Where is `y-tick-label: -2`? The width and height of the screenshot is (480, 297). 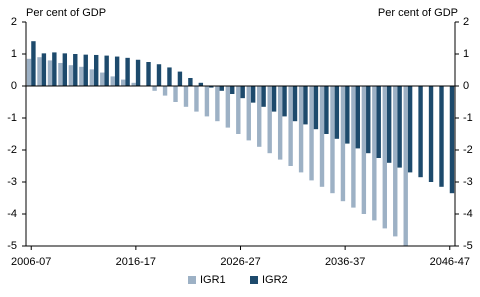 y-tick-label: -2 is located at coordinates (12, 150).